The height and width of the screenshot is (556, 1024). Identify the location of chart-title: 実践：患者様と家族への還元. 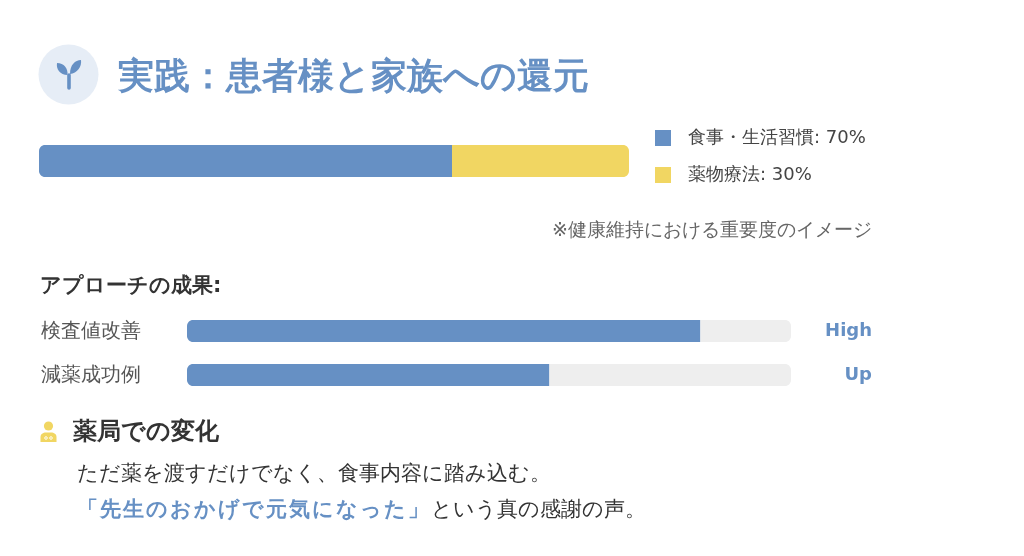
(353, 76).